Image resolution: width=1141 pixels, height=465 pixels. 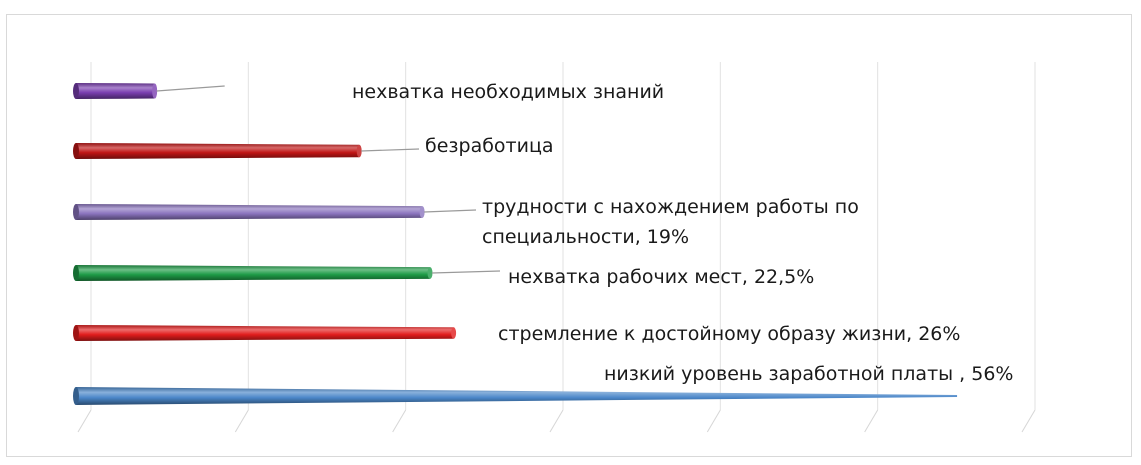 What do you see at coordinates (661, 277) in the screenshot?
I see `data-label: нехватка рабочих мест, 22,5%` at bounding box center [661, 277].